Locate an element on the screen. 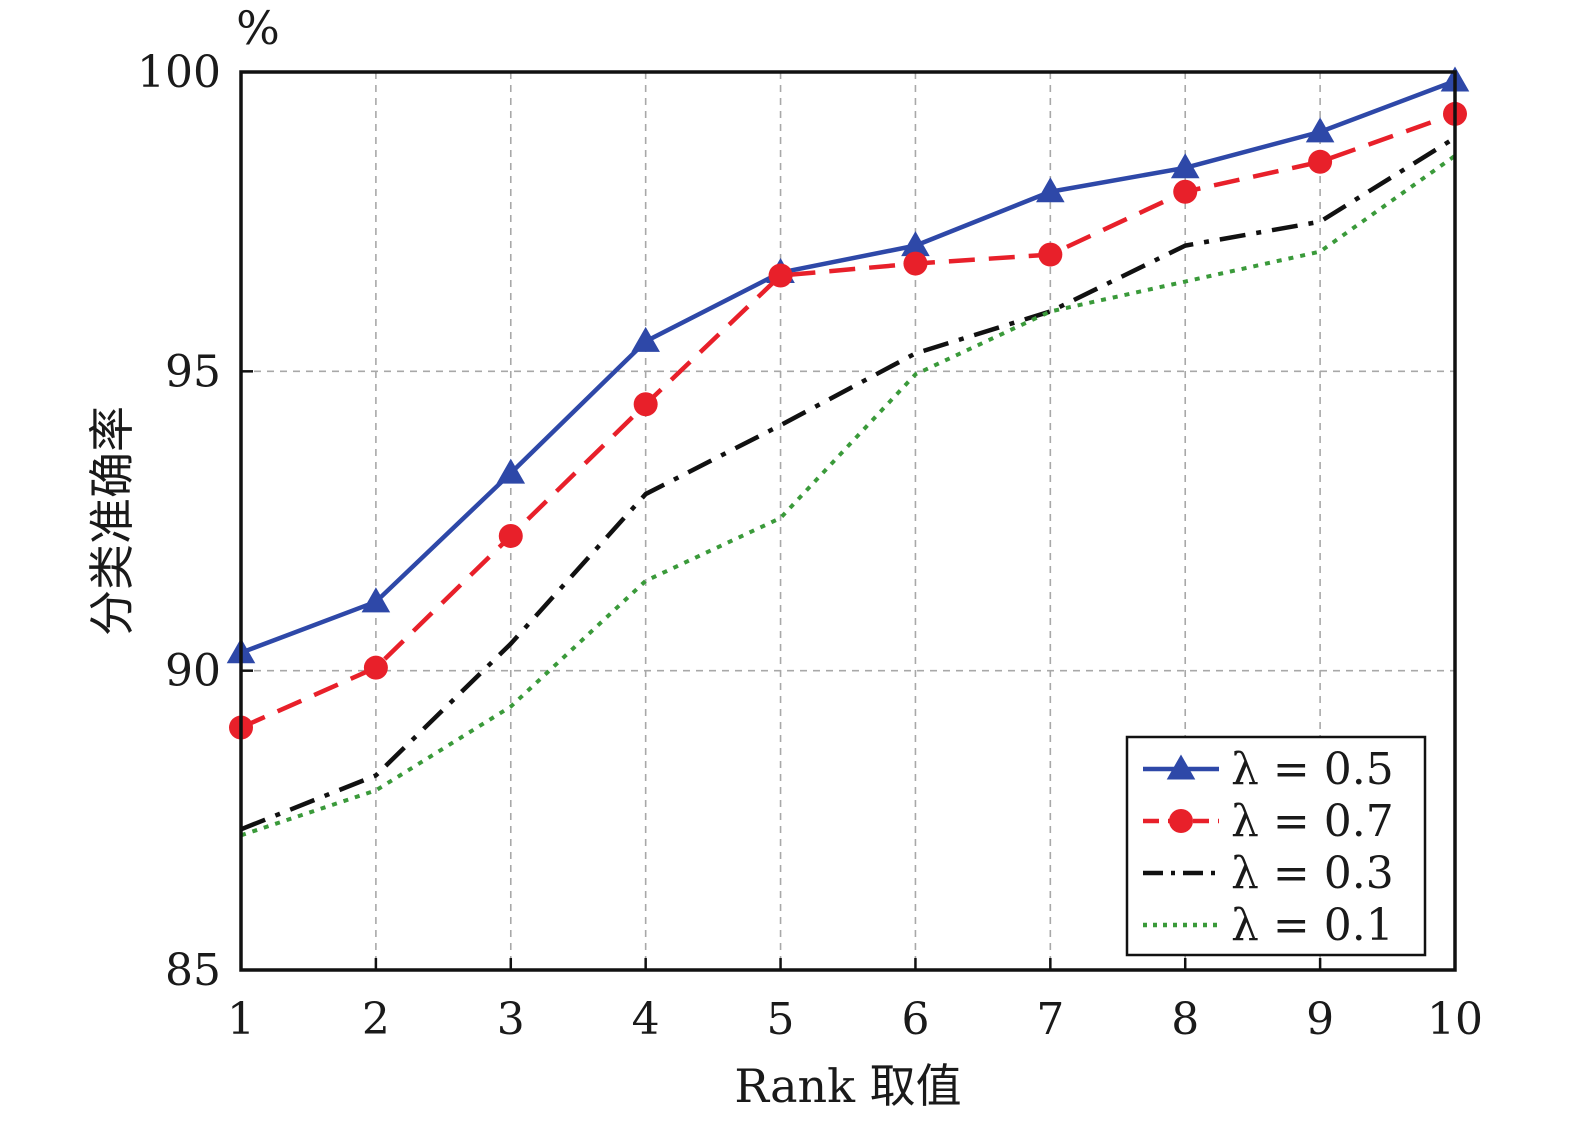  legend-item: λ = 0.5 is located at coordinates (1268, 769).